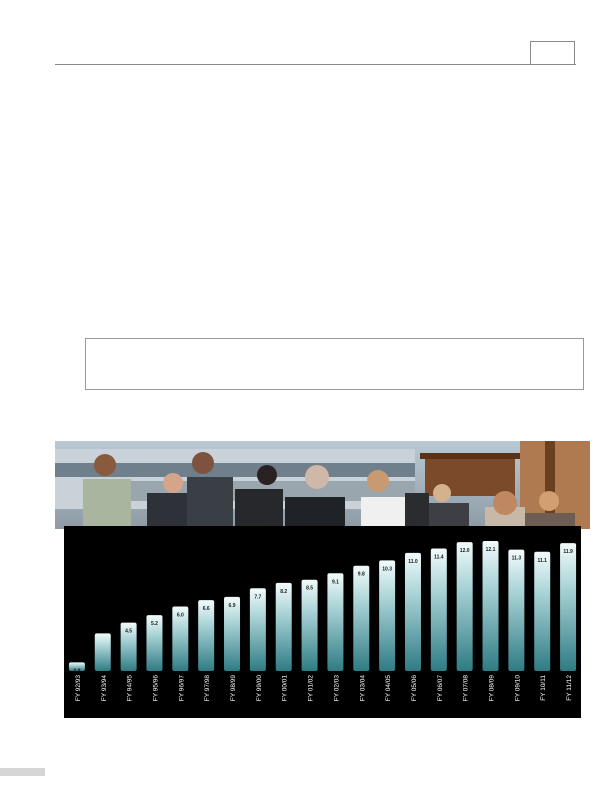 This screenshot has width=612, height=792. I want to click on x-tick-label: FY 09/10, so click(517, 688).